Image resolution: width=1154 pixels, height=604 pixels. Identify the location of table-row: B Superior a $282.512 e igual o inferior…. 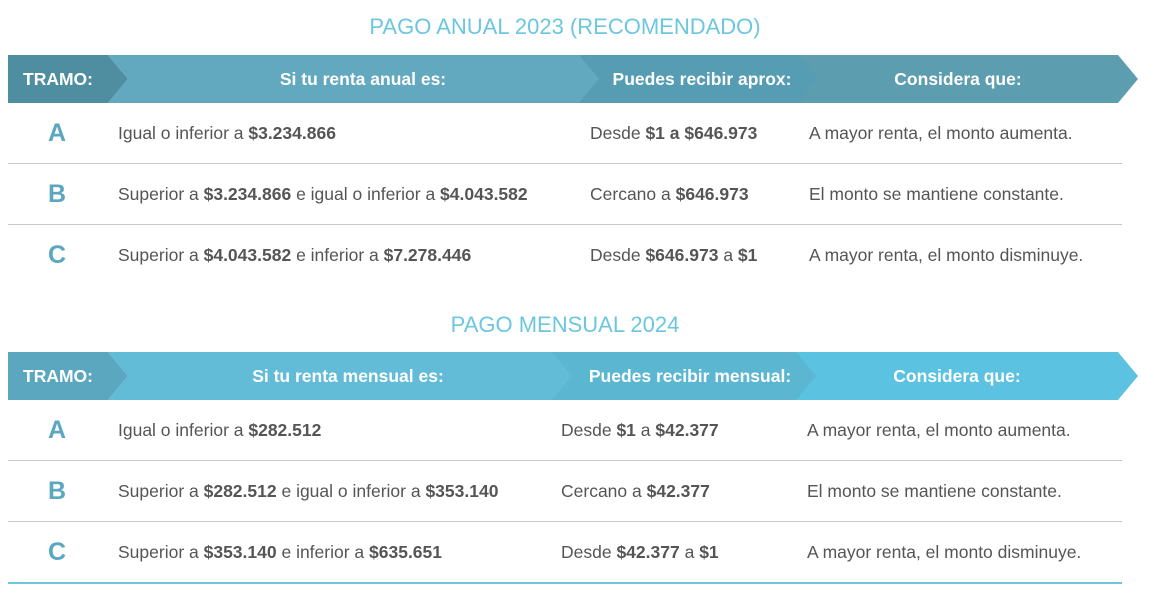
(565, 491).